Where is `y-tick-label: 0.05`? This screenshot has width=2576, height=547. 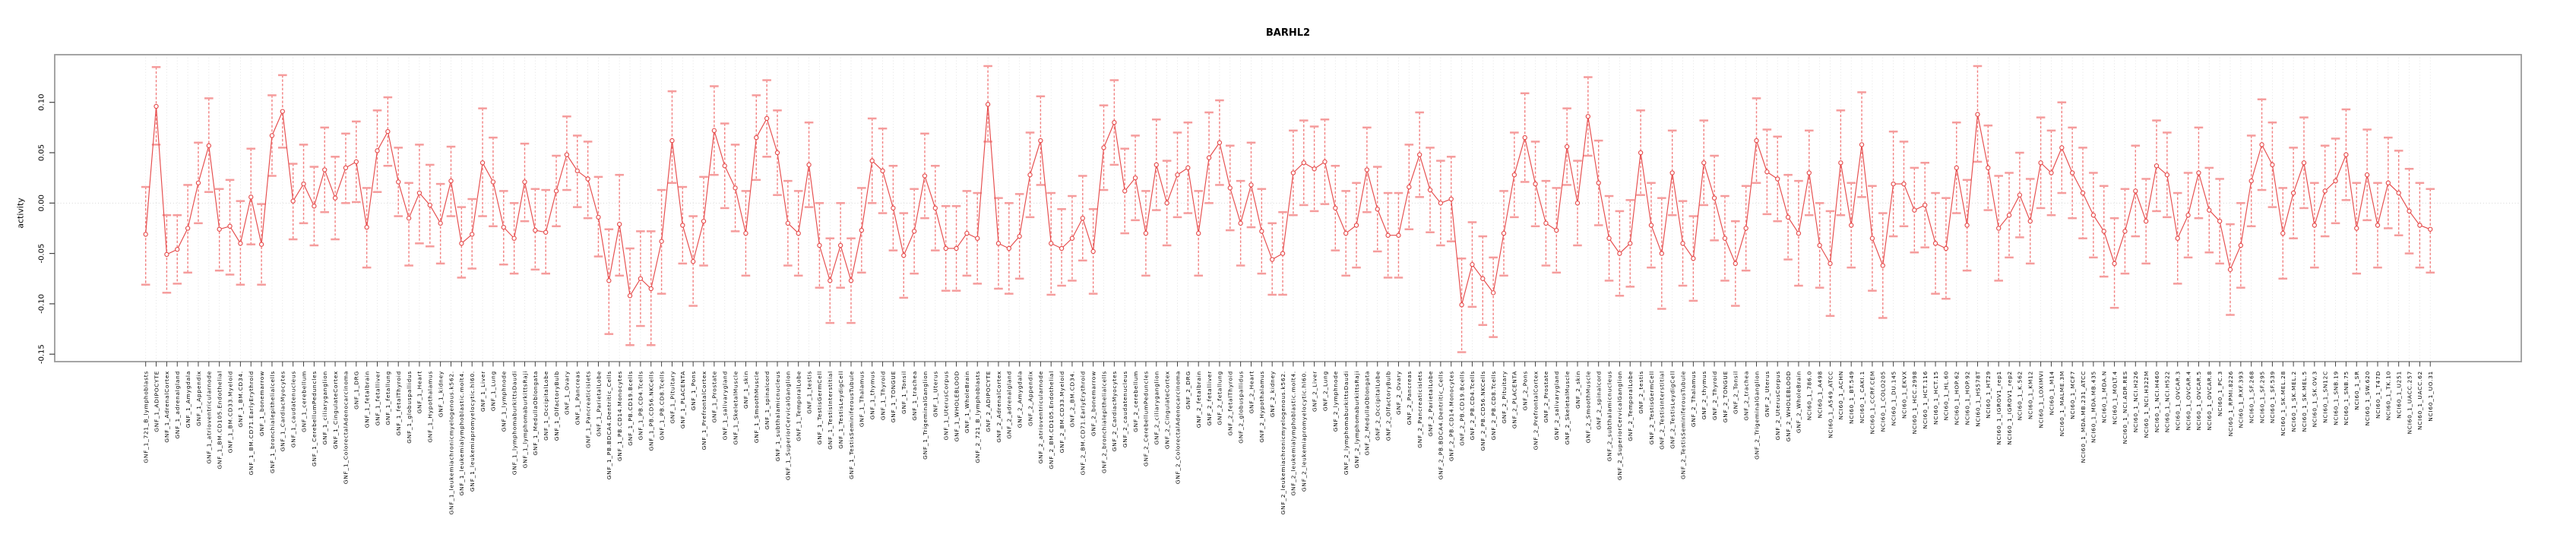 y-tick-label: 0.05 is located at coordinates (42, 152).